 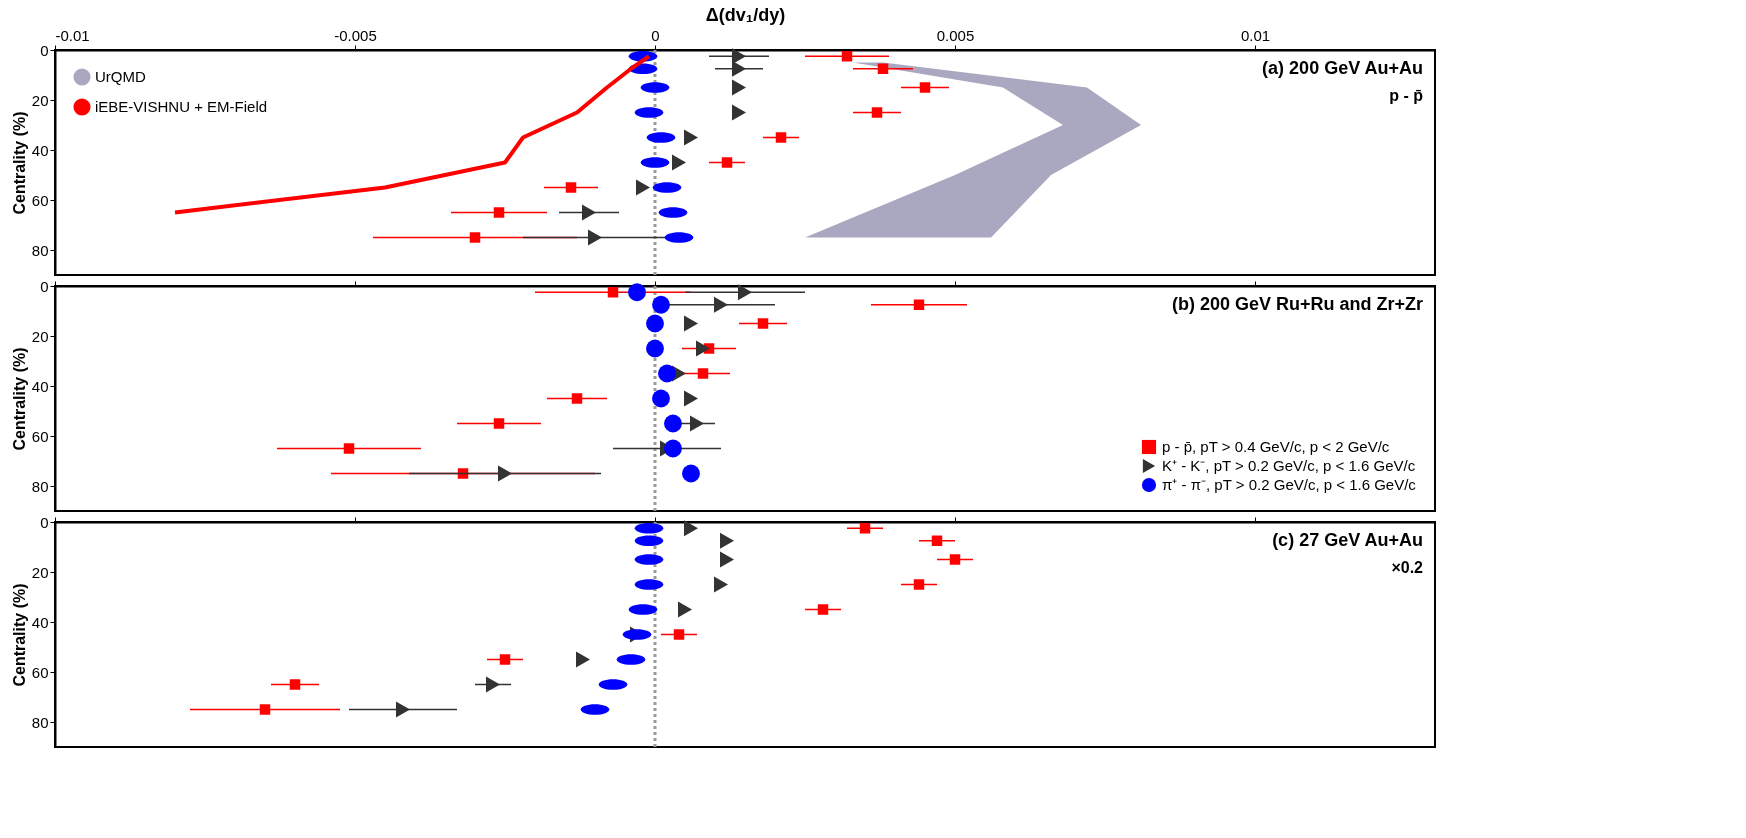 I want to click on legend-label: K⁺ - K⁻, pT > 0.2 GeV/c, p < 1.6 GeV/c, so click(x=1289, y=465).